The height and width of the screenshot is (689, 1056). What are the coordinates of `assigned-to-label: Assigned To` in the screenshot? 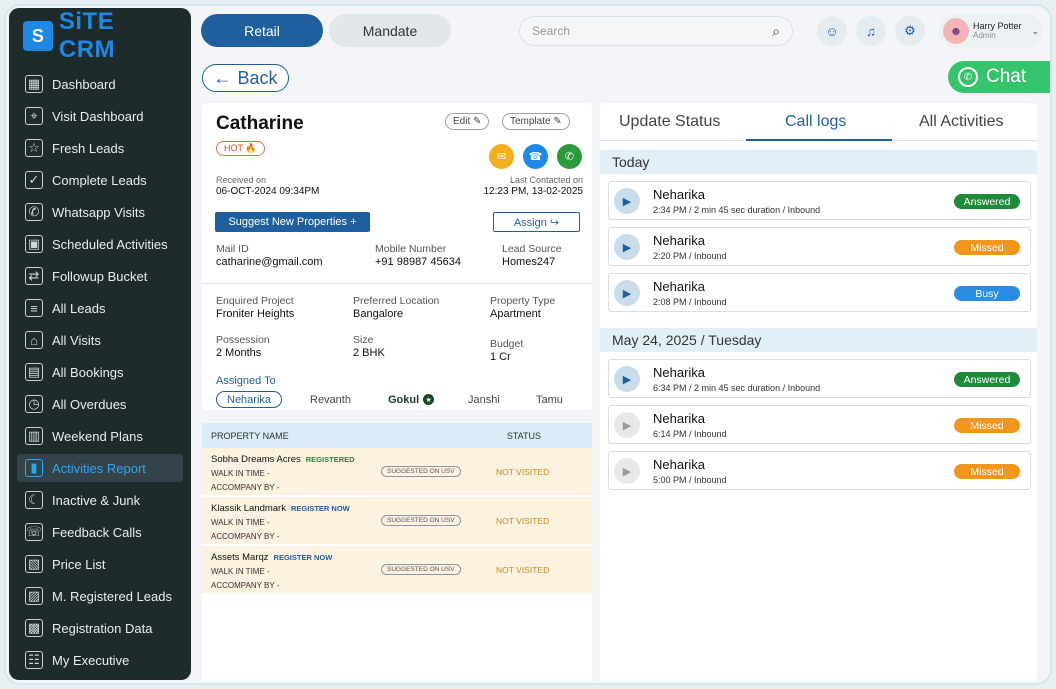 It's located at (246, 381).